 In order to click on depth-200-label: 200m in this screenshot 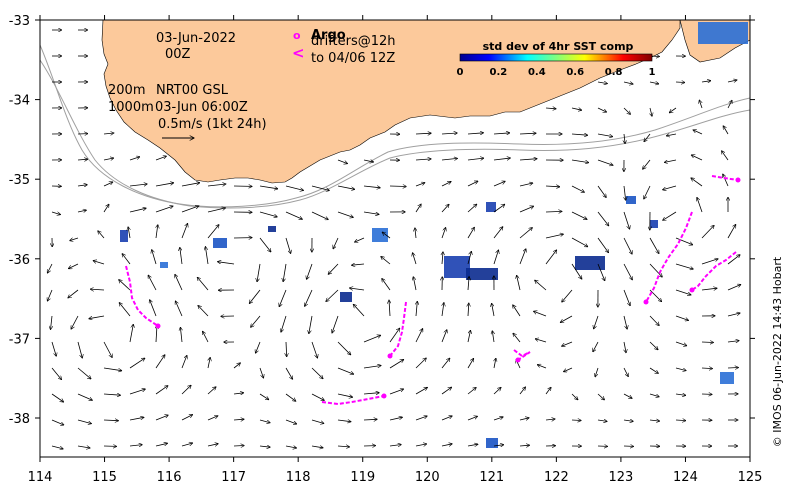, I will do `click(126, 90)`.